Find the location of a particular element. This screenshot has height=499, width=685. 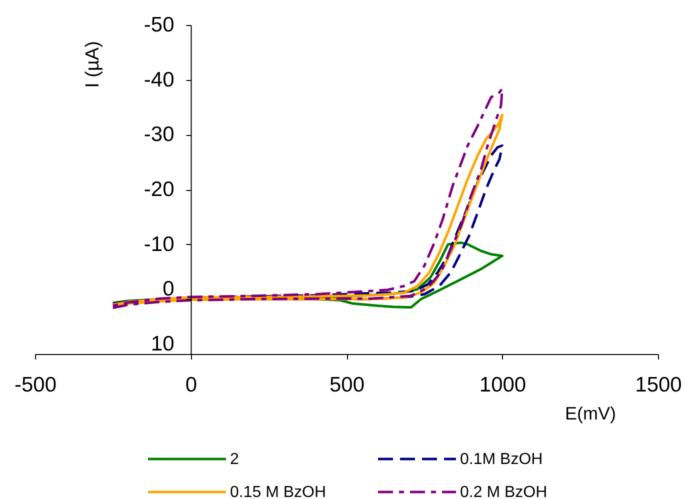

x-tick-label: 500 is located at coordinates (347, 385).